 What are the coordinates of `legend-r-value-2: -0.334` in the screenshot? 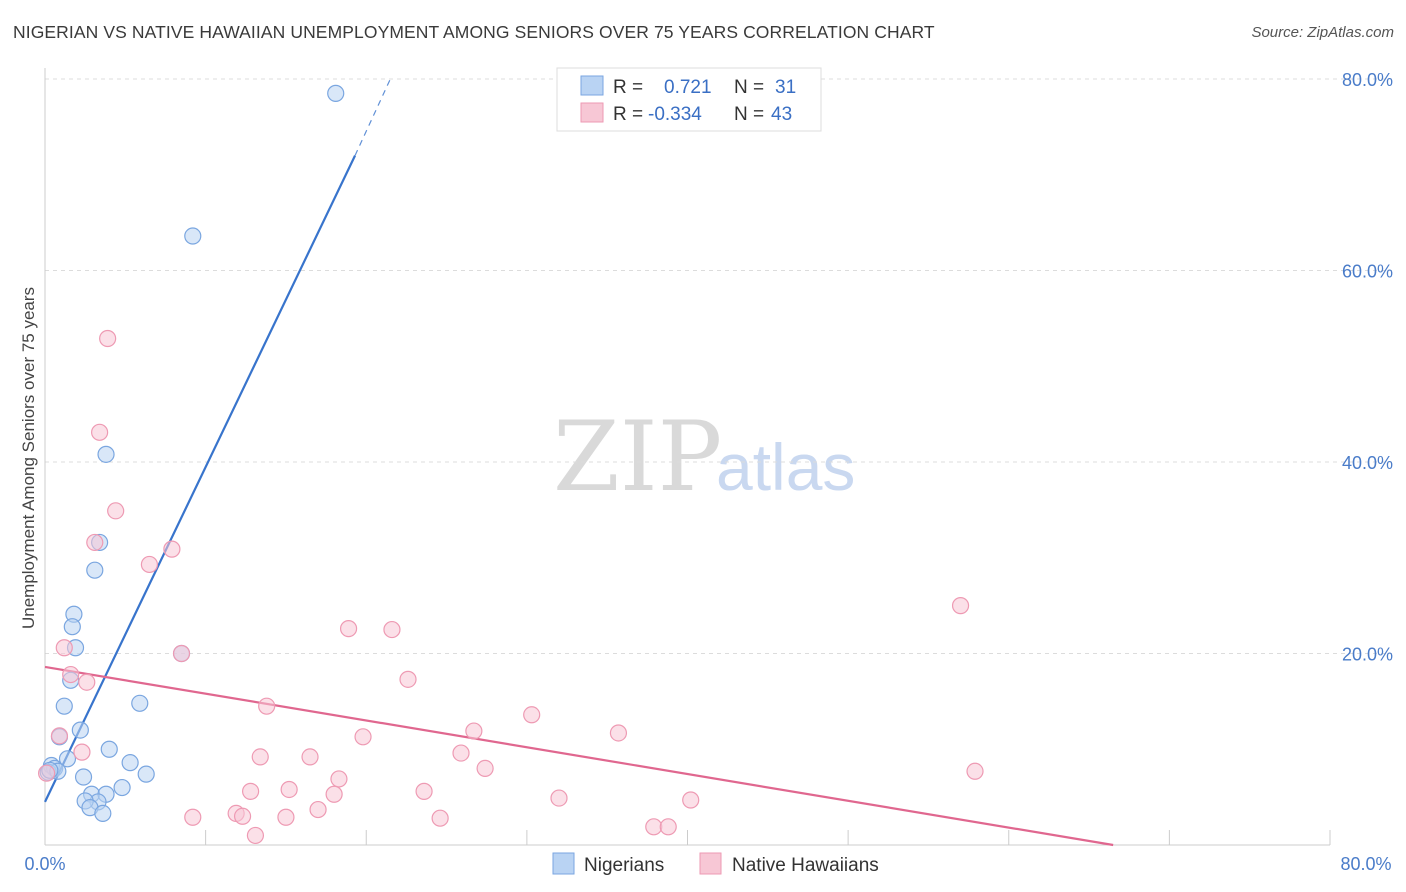 It's located at (675, 114).